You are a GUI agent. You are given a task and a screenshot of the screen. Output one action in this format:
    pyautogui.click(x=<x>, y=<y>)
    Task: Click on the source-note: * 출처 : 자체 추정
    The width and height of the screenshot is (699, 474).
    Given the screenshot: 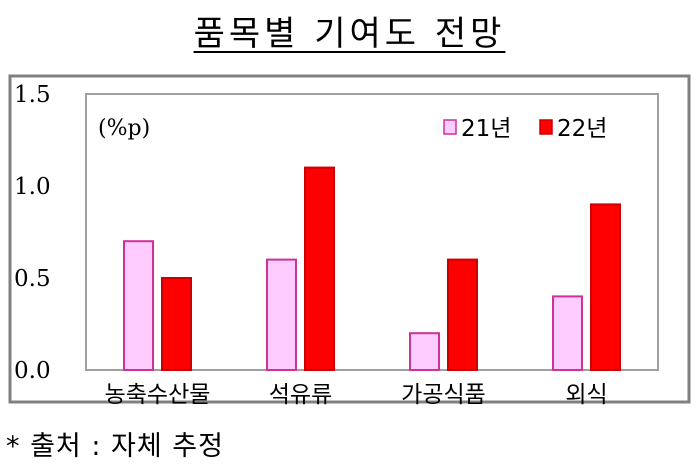 What is the action you would take?
    pyautogui.click(x=115, y=446)
    